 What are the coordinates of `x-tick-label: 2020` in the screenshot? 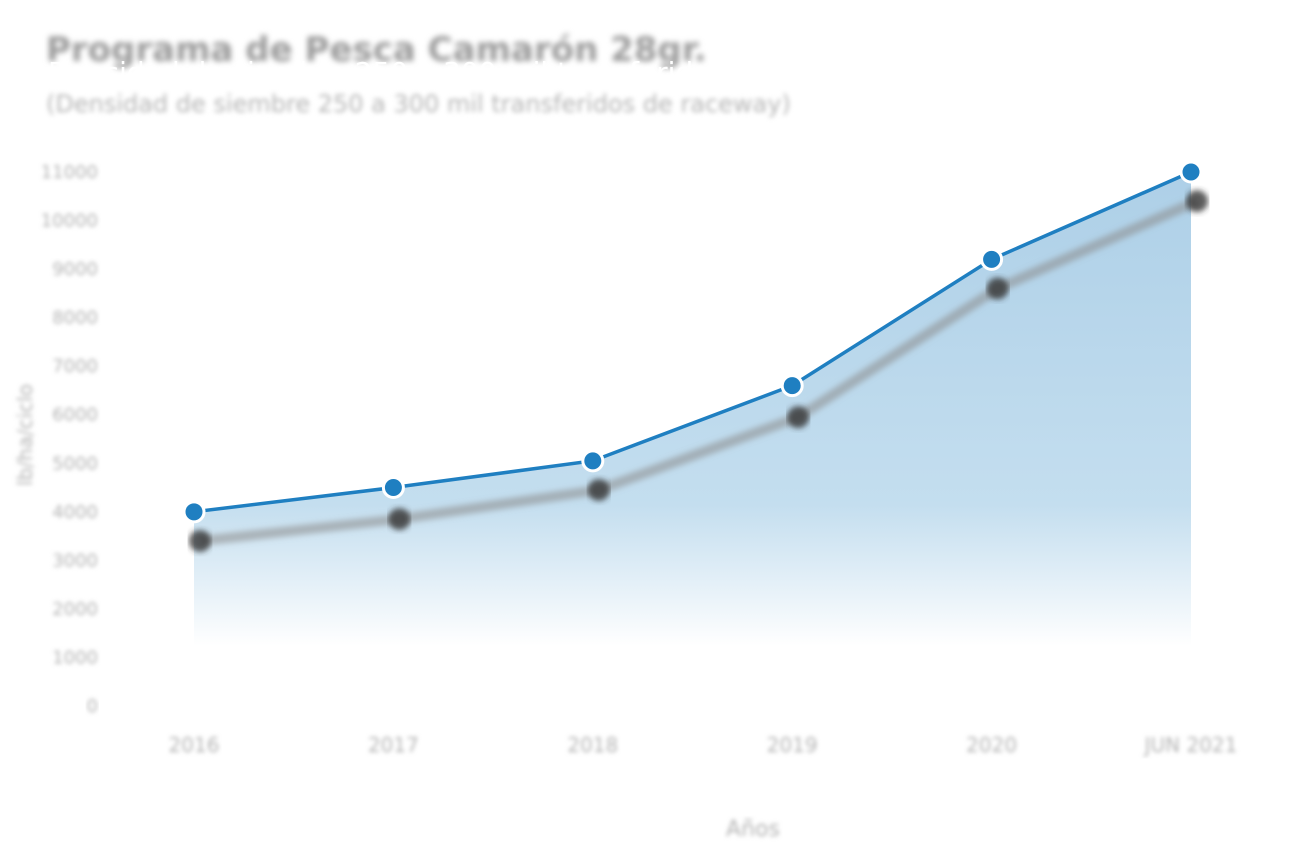 It's located at (991, 745).